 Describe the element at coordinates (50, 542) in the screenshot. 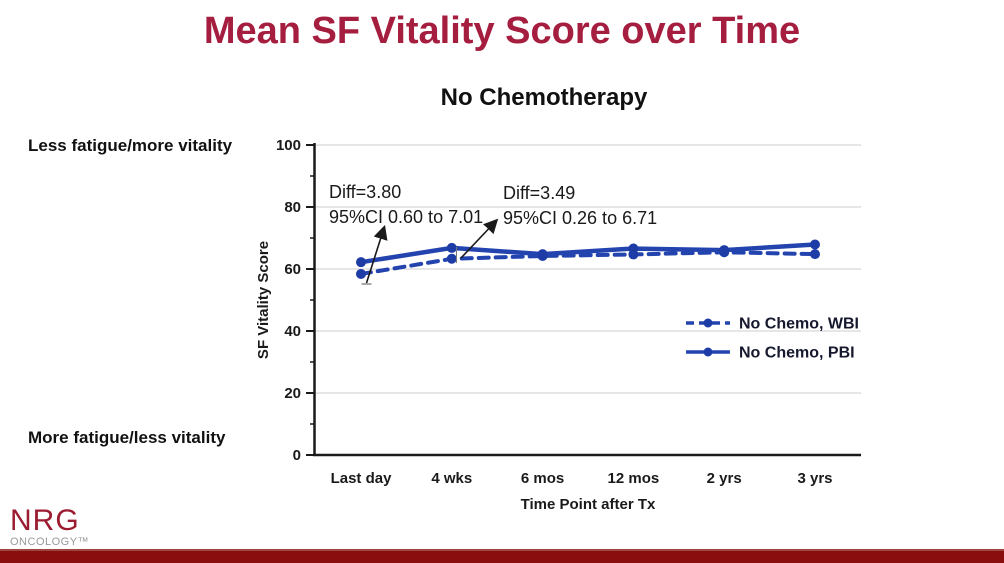

I see `logo-subtext: ONCOLOGY™` at that location.